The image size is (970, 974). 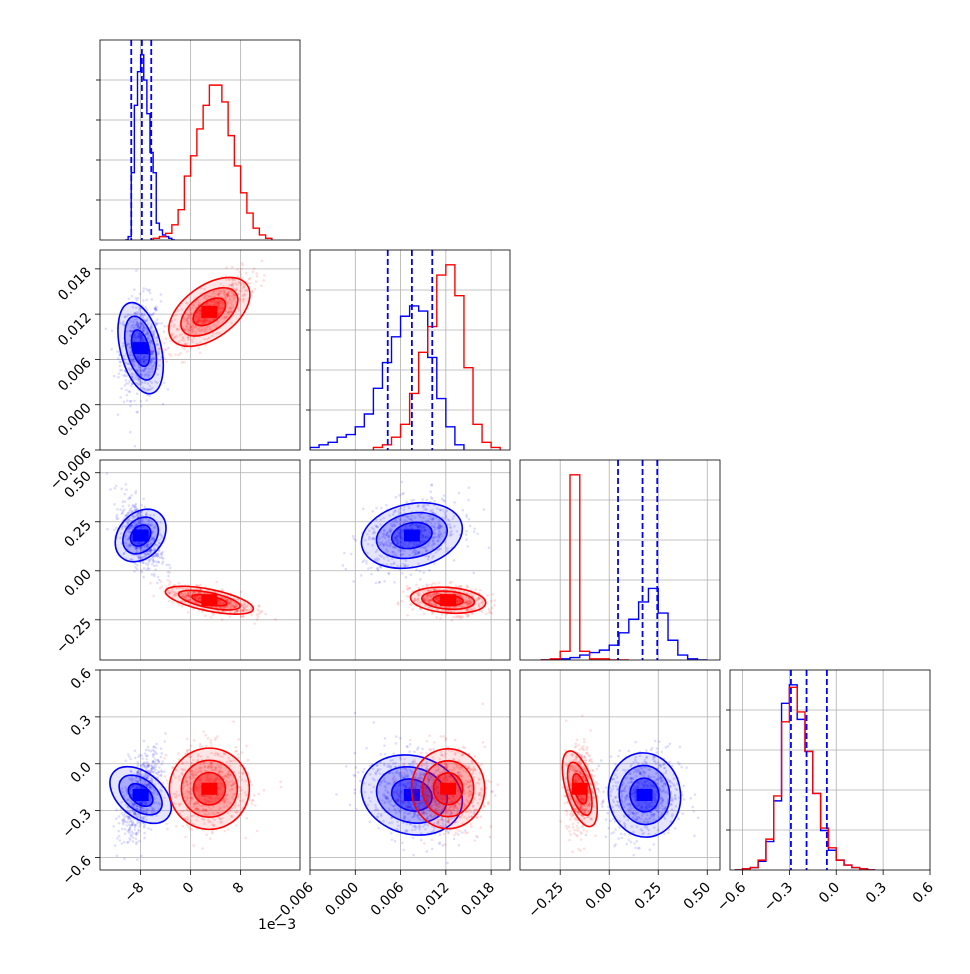 I want to click on histogram-p0, so click(x=198, y=140).